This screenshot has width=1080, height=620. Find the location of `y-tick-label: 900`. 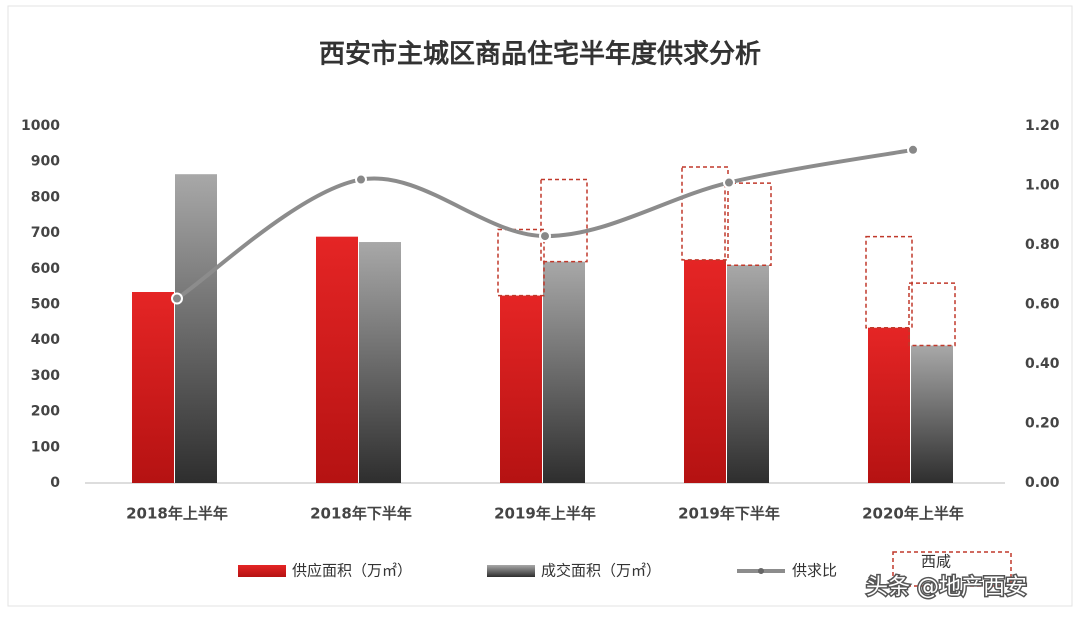

y-tick-label: 900 is located at coordinates (45, 162).